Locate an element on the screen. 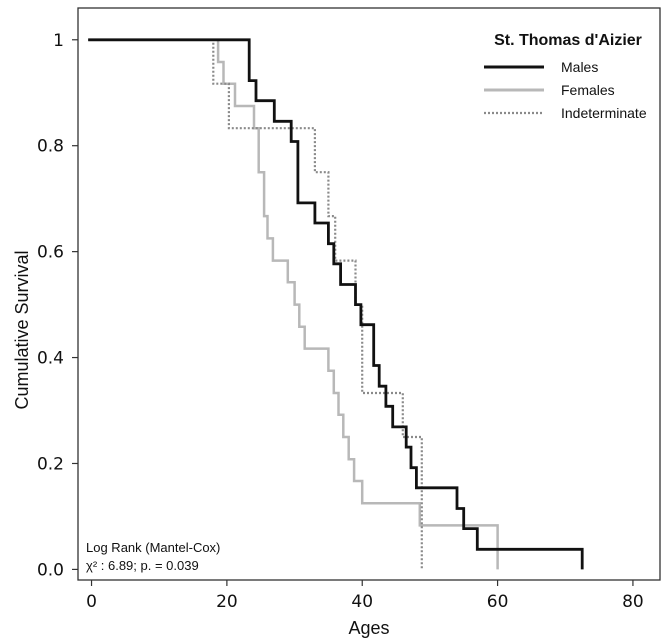 The height and width of the screenshot is (638, 666). x-tick-label: 80 is located at coordinates (633, 602).